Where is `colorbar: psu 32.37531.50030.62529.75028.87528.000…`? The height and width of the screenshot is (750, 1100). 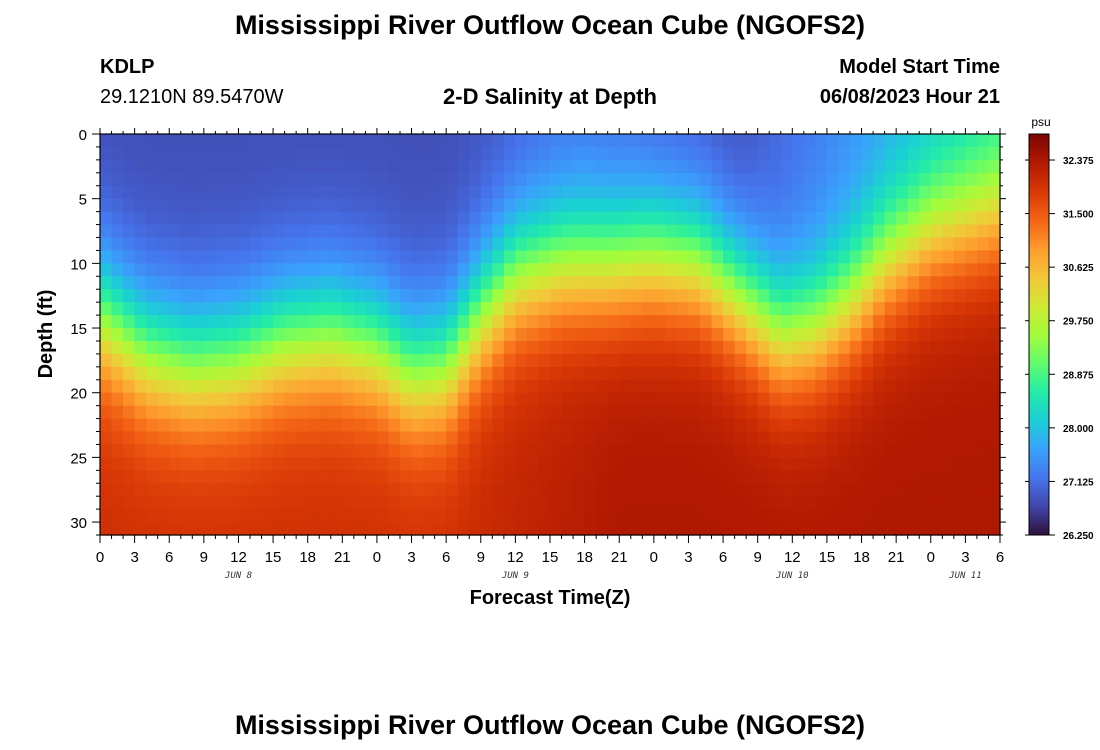 colorbar: psu 32.37531.50030.62529.75028.87528.000… is located at coordinates (1059, 328).